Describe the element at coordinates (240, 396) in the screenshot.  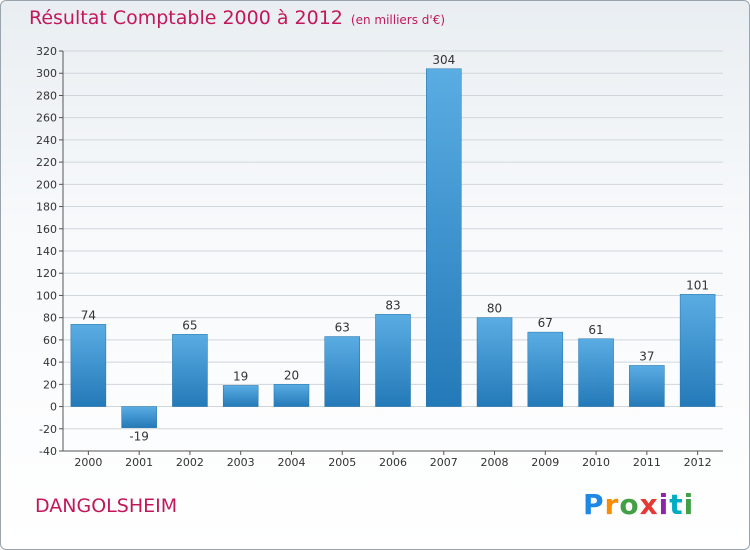
I see `bar-2003` at that location.